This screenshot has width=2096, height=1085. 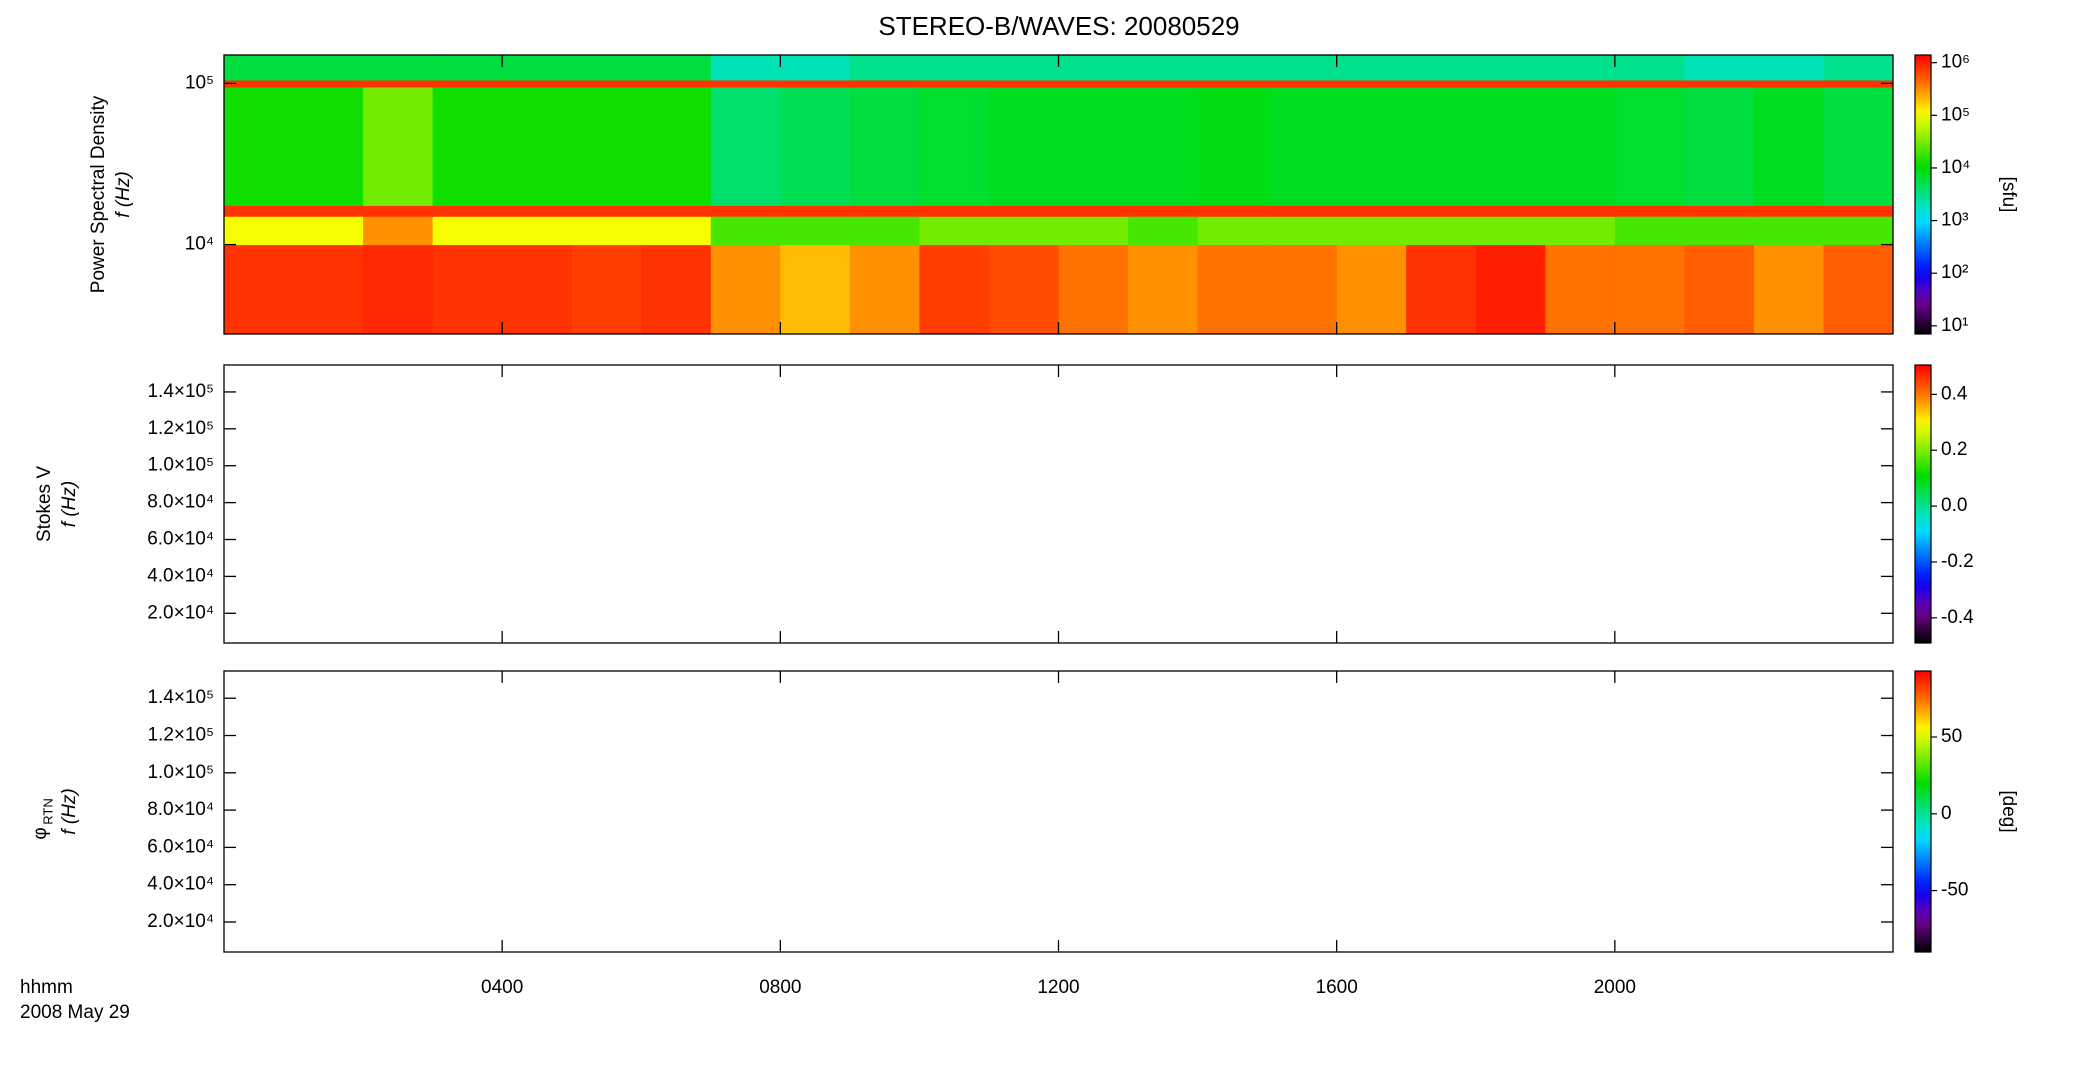 What do you see at coordinates (780, 987) in the screenshot?
I see `x-tick-label: 0800` at bounding box center [780, 987].